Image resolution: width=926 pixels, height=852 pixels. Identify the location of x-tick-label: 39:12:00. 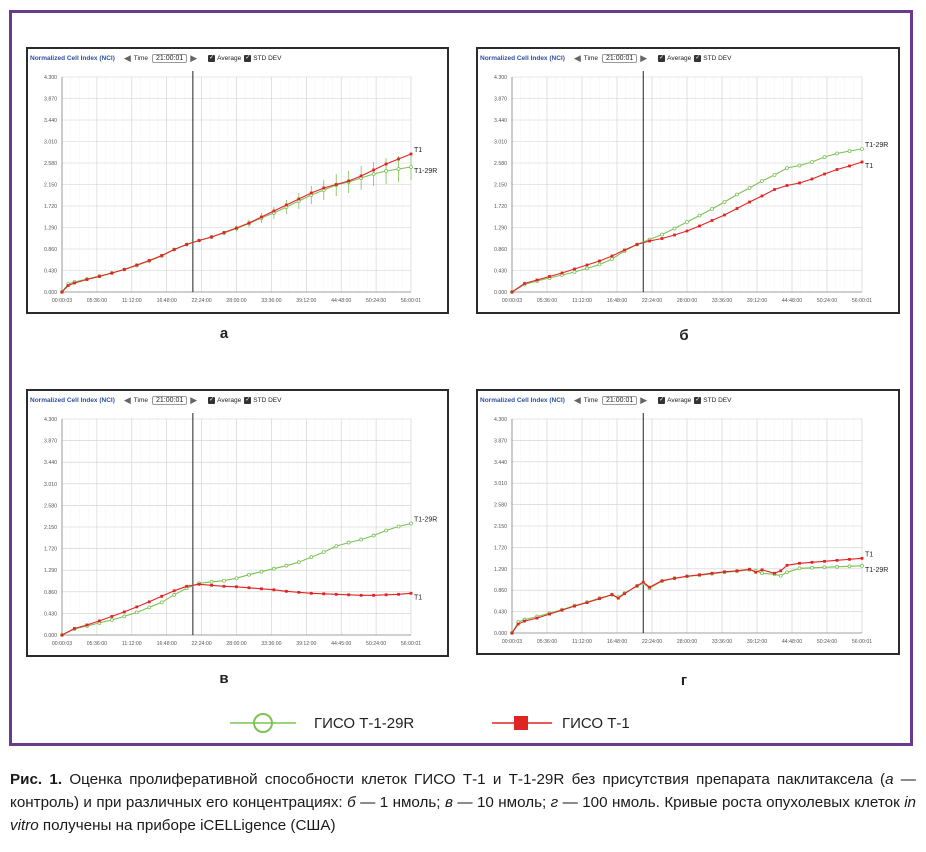
(757, 642).